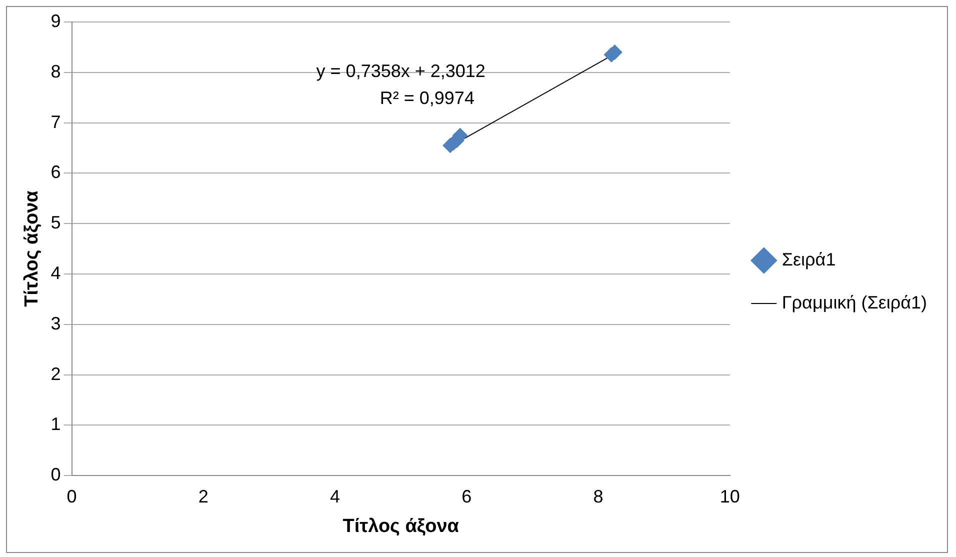 This screenshot has height=557, width=956. Describe the element at coordinates (55, 122) in the screenshot. I see `y-tick-label: 7` at that location.